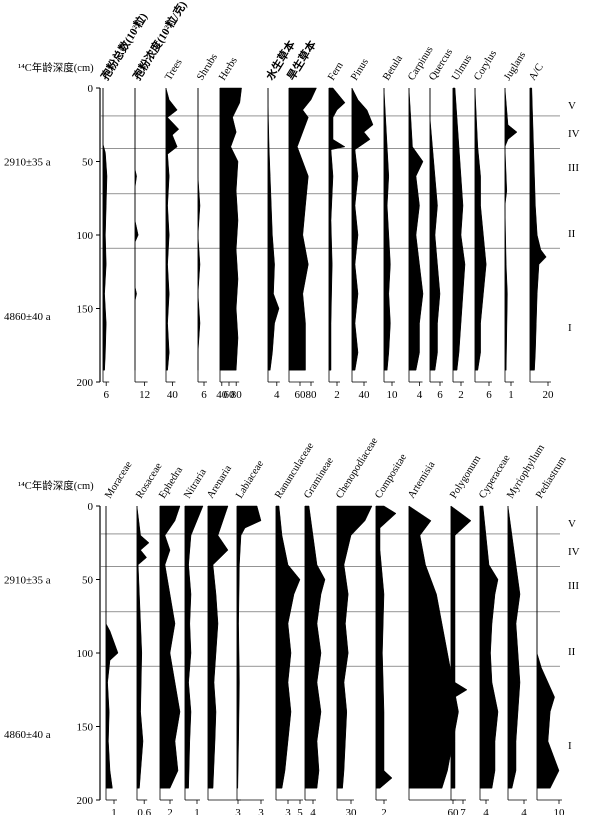 This screenshot has height=815, width=593. I want to click on taxon-column: 1 Juglans, so click(515, 225).